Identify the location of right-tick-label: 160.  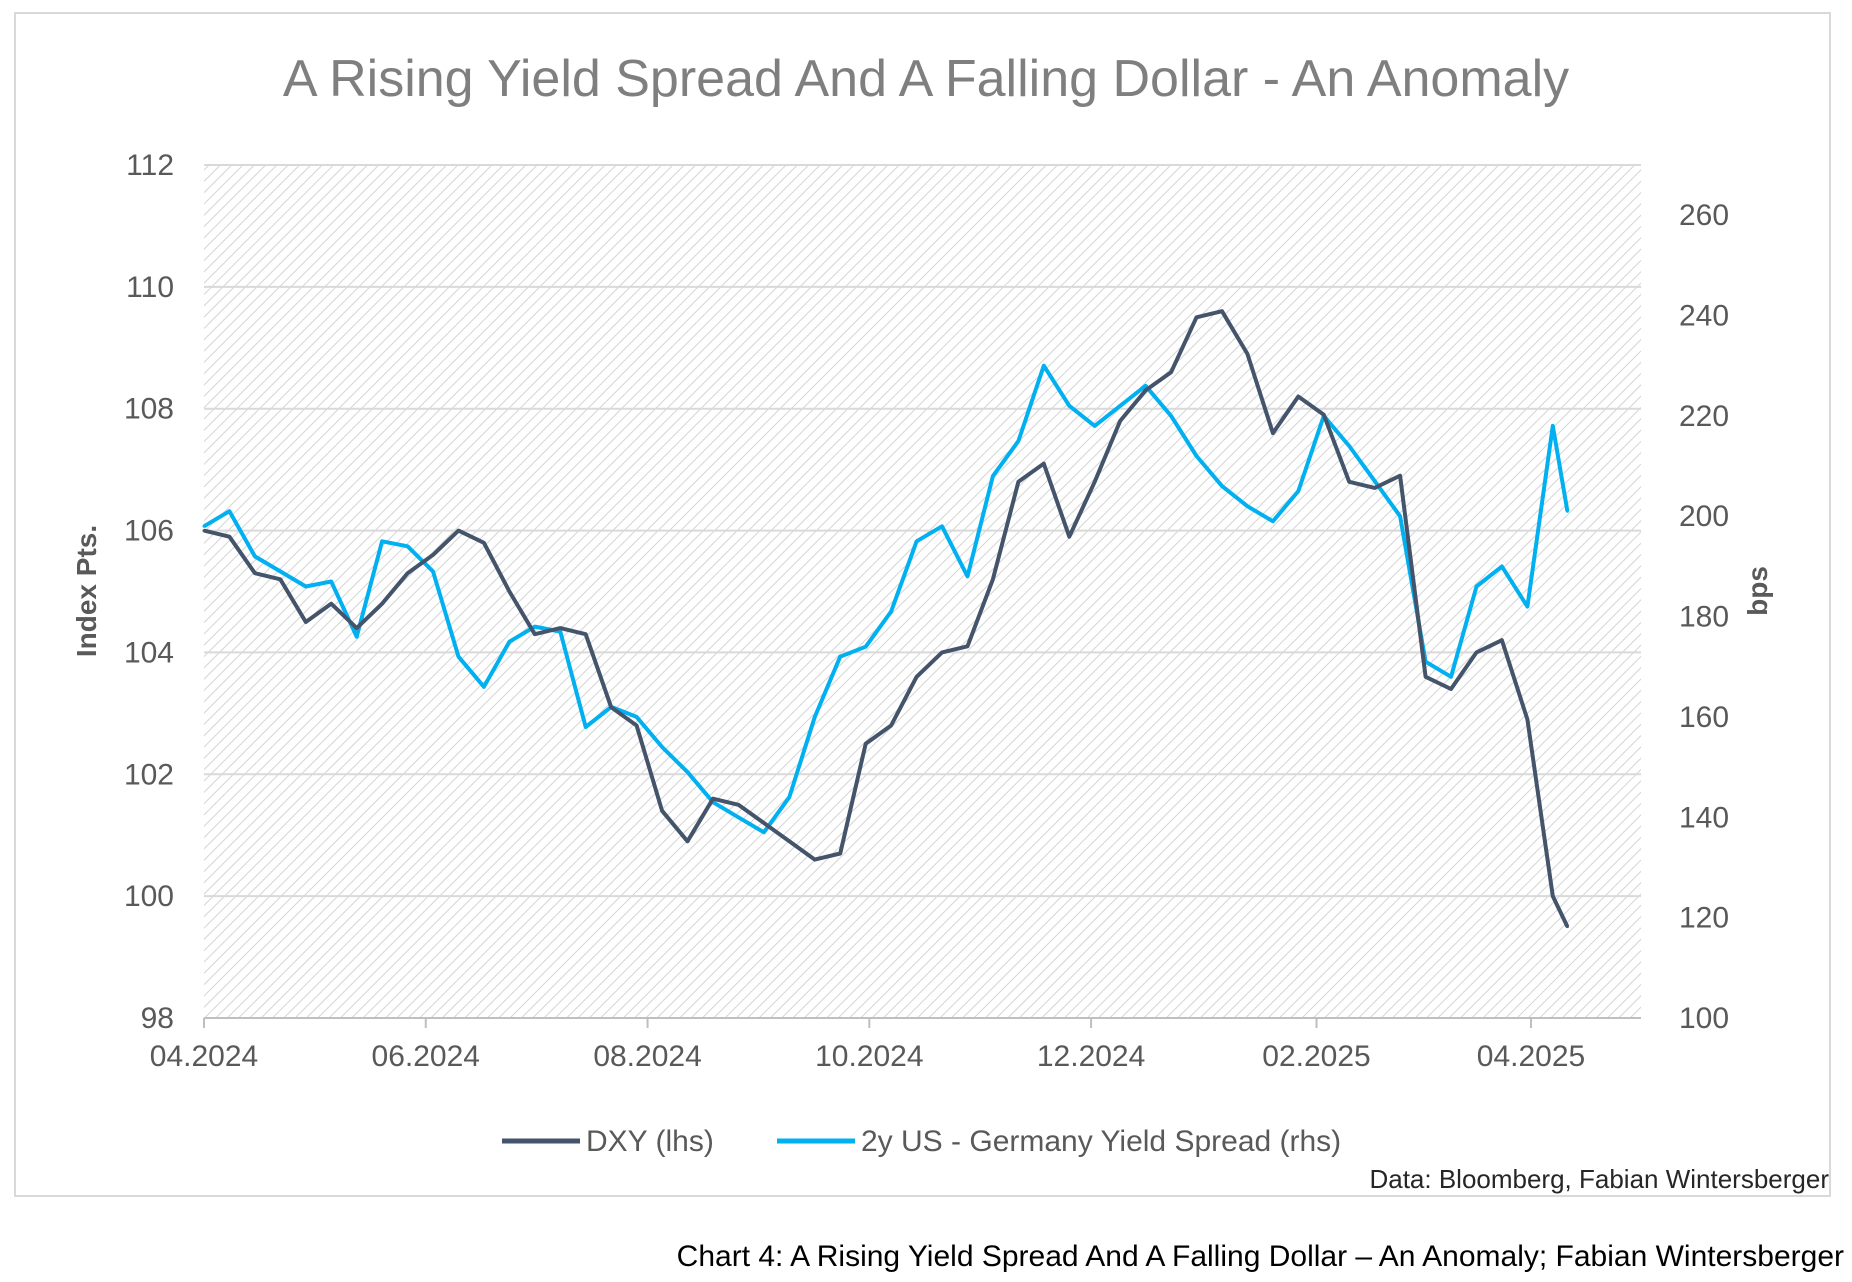
(1704, 717).